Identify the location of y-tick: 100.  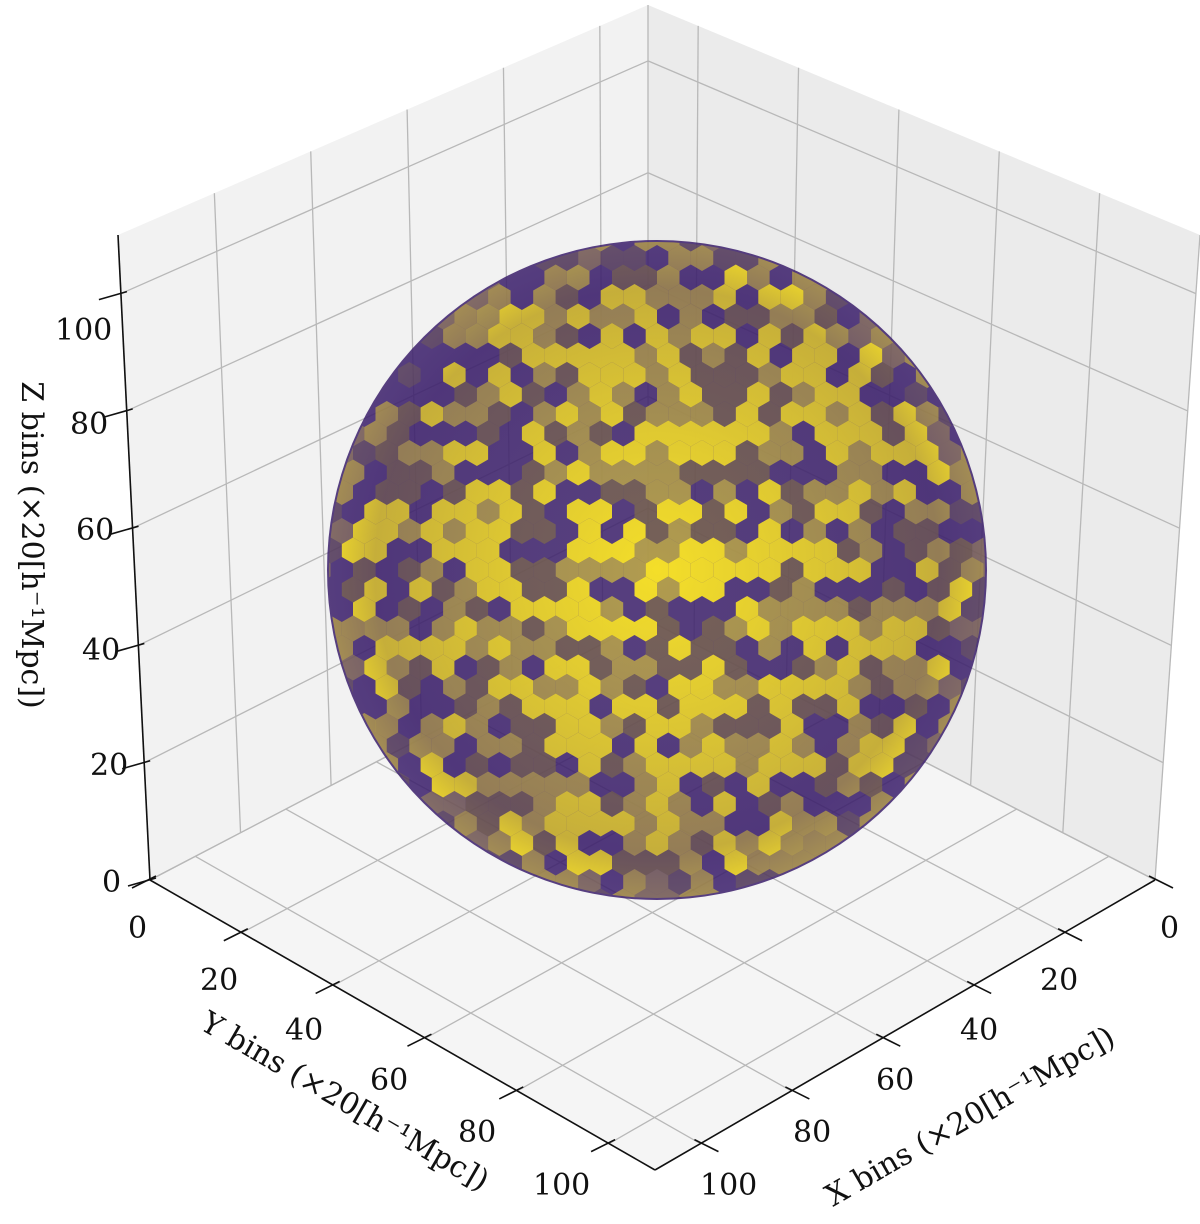
(561, 1185).